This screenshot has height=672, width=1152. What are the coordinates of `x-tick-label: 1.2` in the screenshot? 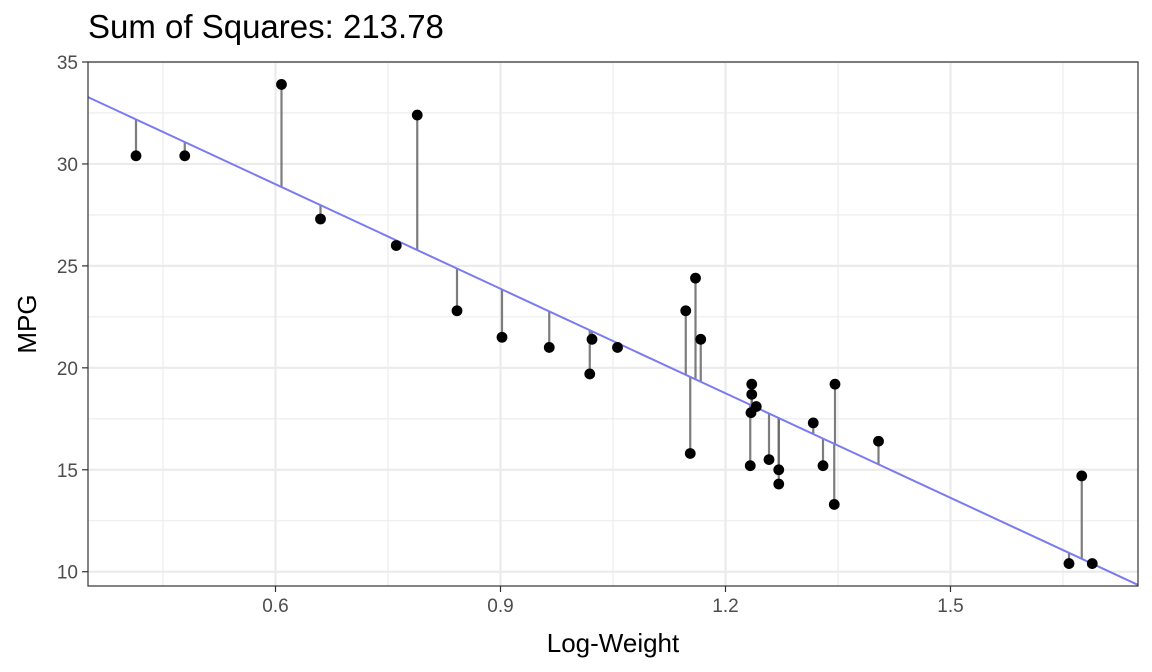 It's located at (725, 606).